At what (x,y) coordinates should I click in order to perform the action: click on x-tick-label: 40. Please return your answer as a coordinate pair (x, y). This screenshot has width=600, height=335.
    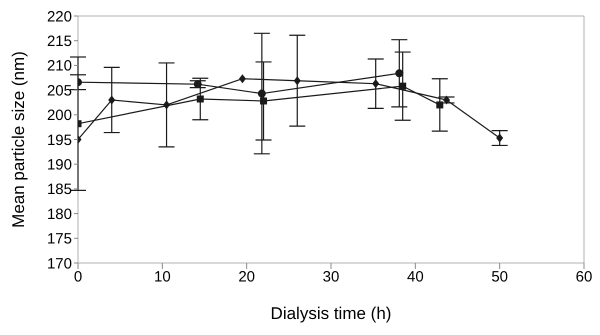
    Looking at the image, I should click on (415, 277).